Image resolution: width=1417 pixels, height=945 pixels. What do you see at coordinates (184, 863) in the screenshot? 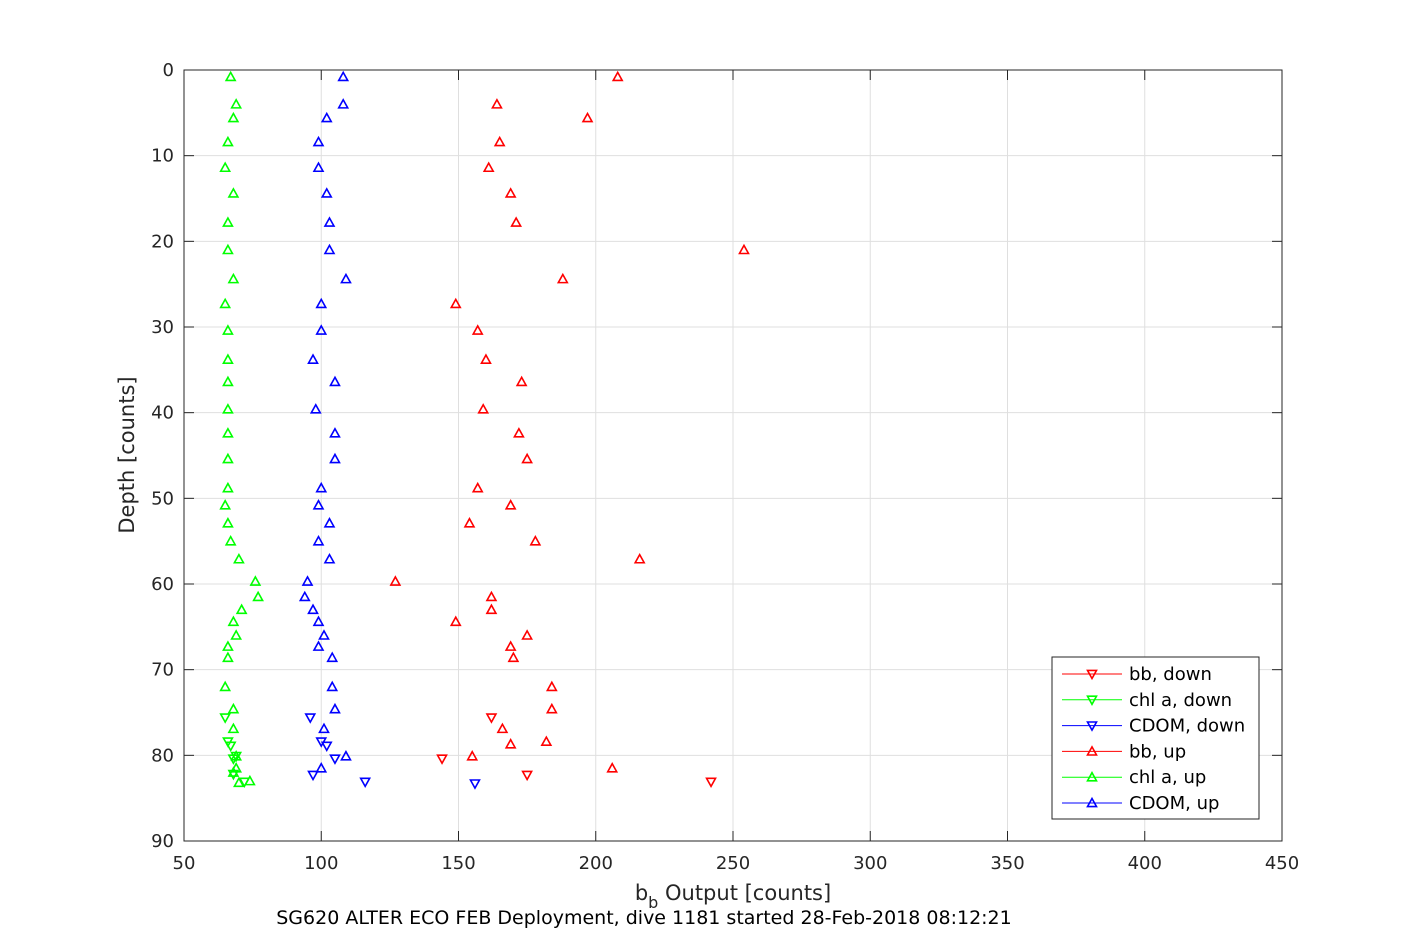
I see `x-tick-label: 50` at bounding box center [184, 863].